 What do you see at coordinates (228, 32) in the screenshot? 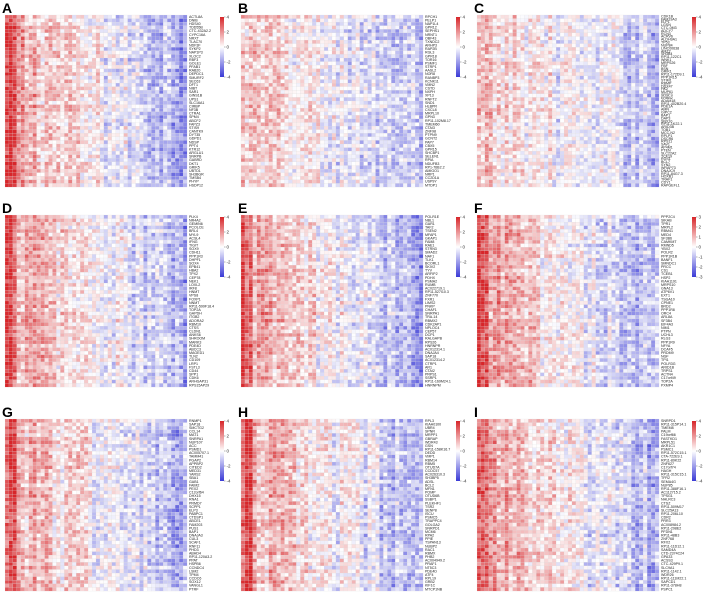
I see `colorbar-tick-label: 2` at bounding box center [228, 32].